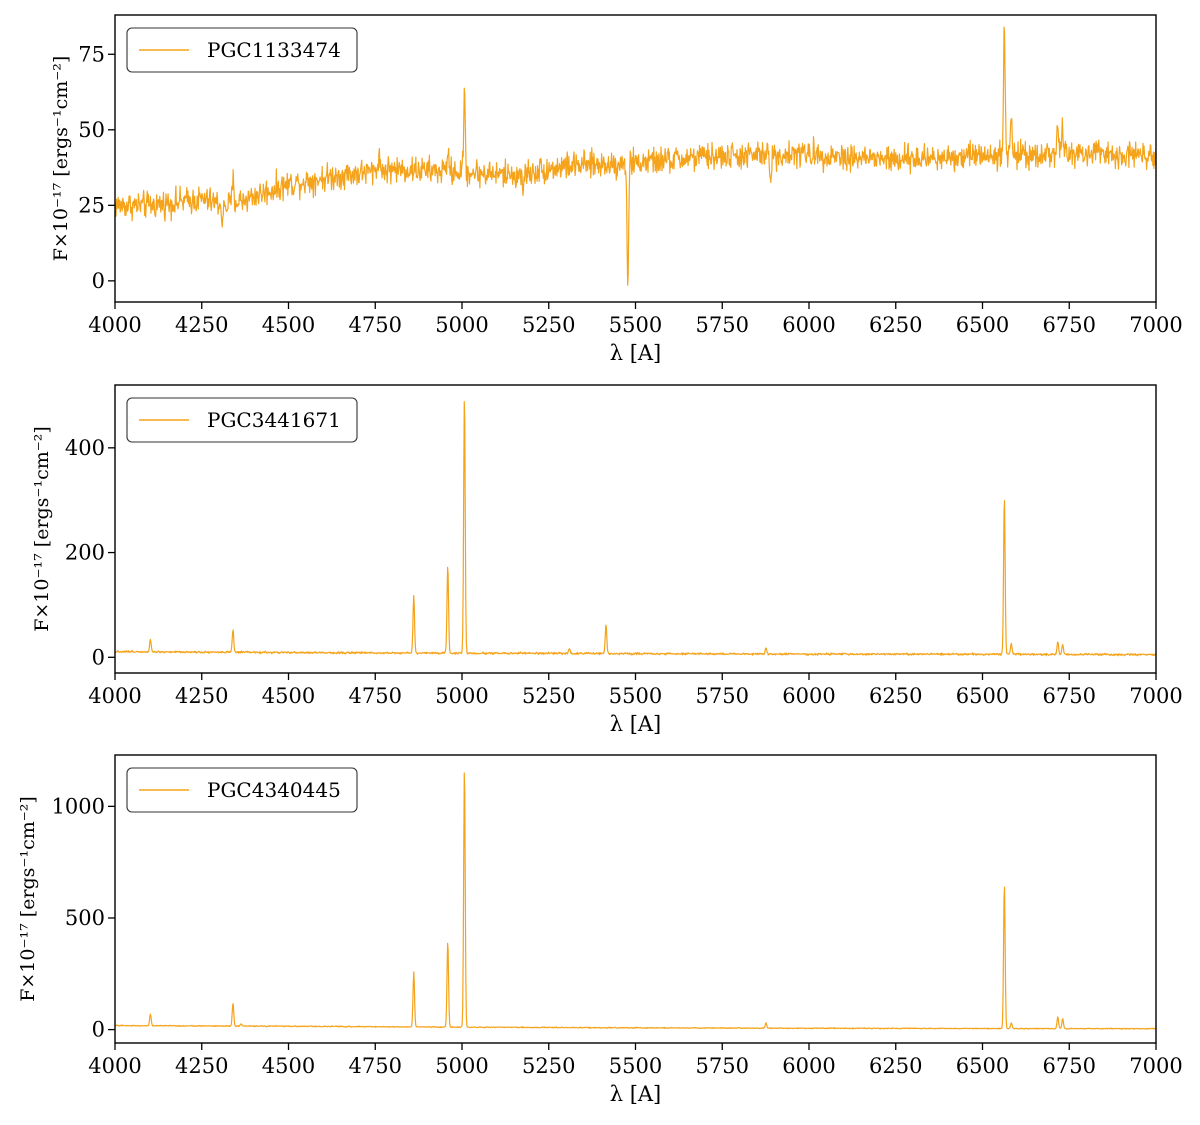 This screenshot has height=1125, width=1200. What do you see at coordinates (85, 918) in the screenshot?
I see `y-tick-label: 500` at bounding box center [85, 918].